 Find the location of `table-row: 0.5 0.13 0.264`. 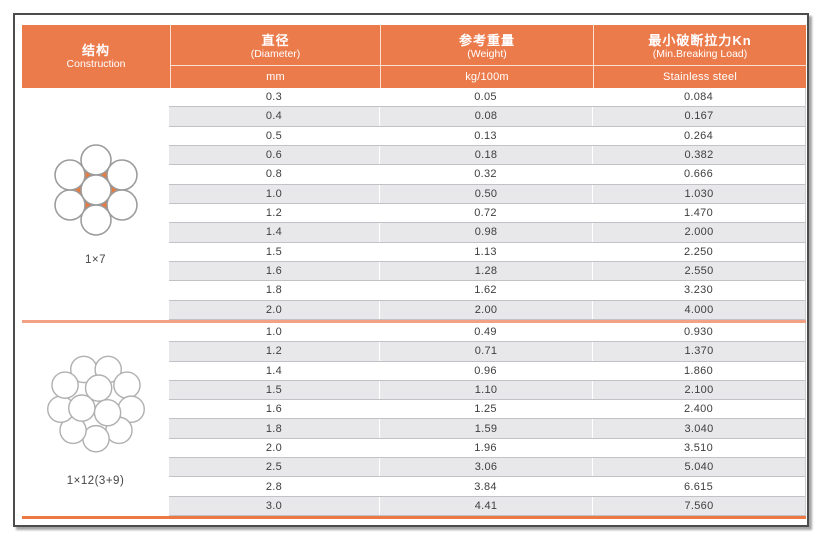

table-row: 0.5 0.13 0.264 is located at coordinates (487, 135).